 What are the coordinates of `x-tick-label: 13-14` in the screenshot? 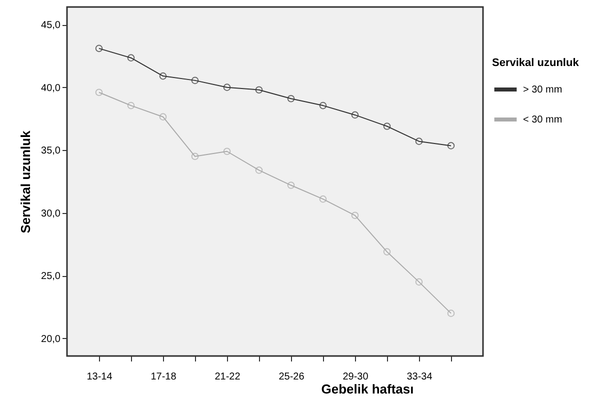 It's located at (99, 377).